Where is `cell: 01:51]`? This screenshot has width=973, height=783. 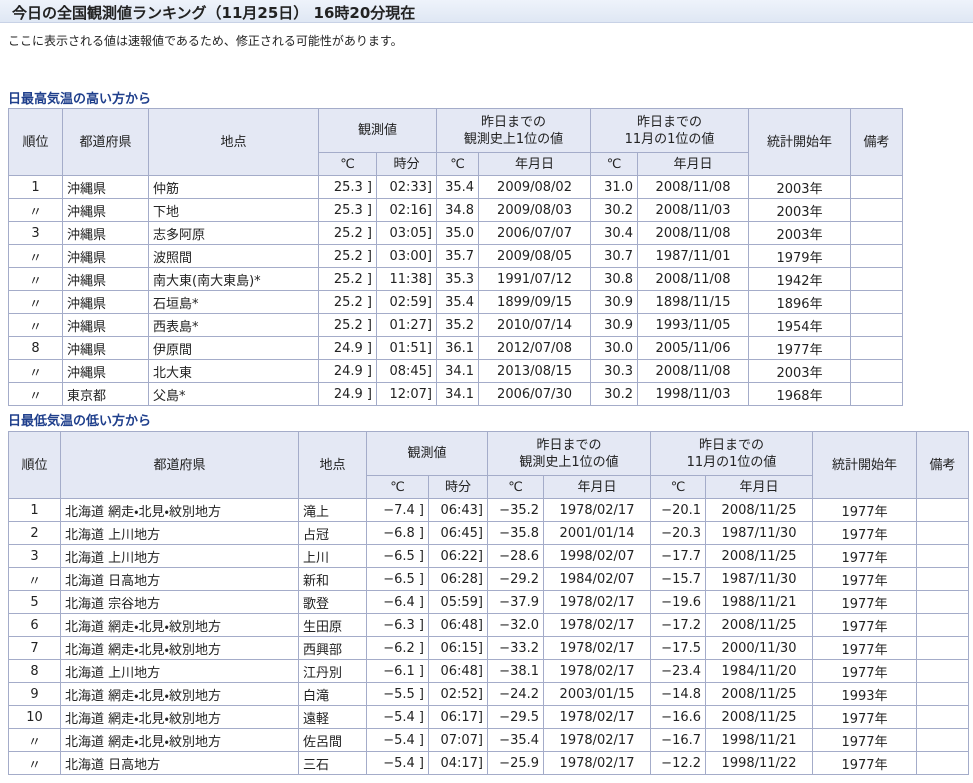 cell: 01:51] is located at coordinates (406, 348).